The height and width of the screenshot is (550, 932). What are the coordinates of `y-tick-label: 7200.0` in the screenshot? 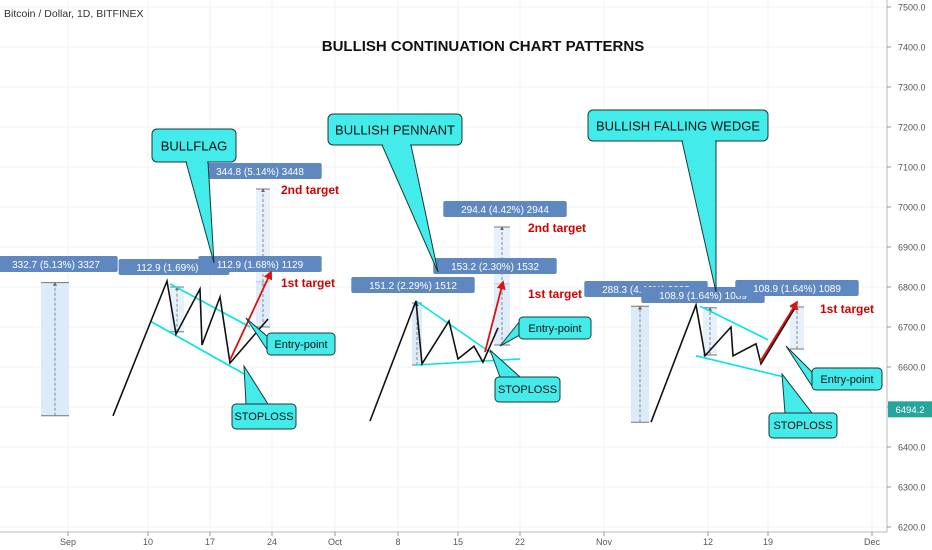 It's located at (912, 128).